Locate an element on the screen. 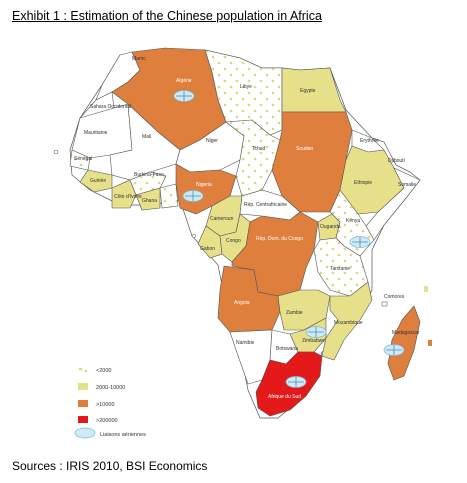 The width and height of the screenshot is (467, 483). label-rdc: Rép. Dem. du Congo is located at coordinates (279, 239).